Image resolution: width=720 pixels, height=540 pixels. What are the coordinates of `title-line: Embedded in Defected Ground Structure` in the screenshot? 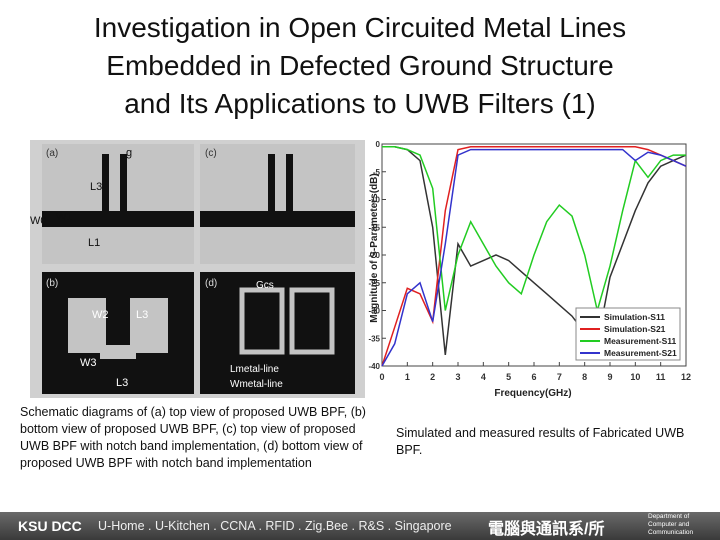 It's located at (360, 65).